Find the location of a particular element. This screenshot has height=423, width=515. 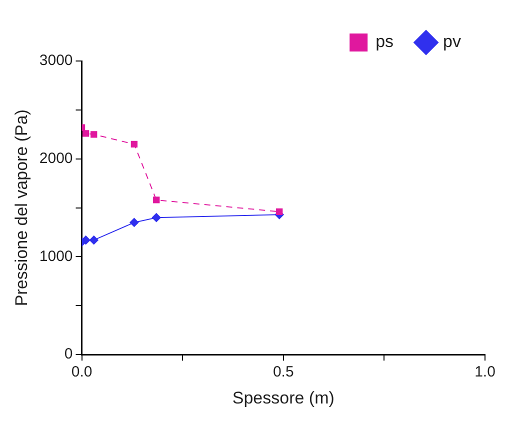

y-axis-title: Pressione del vapore (Pa) is located at coordinates (21, 208).